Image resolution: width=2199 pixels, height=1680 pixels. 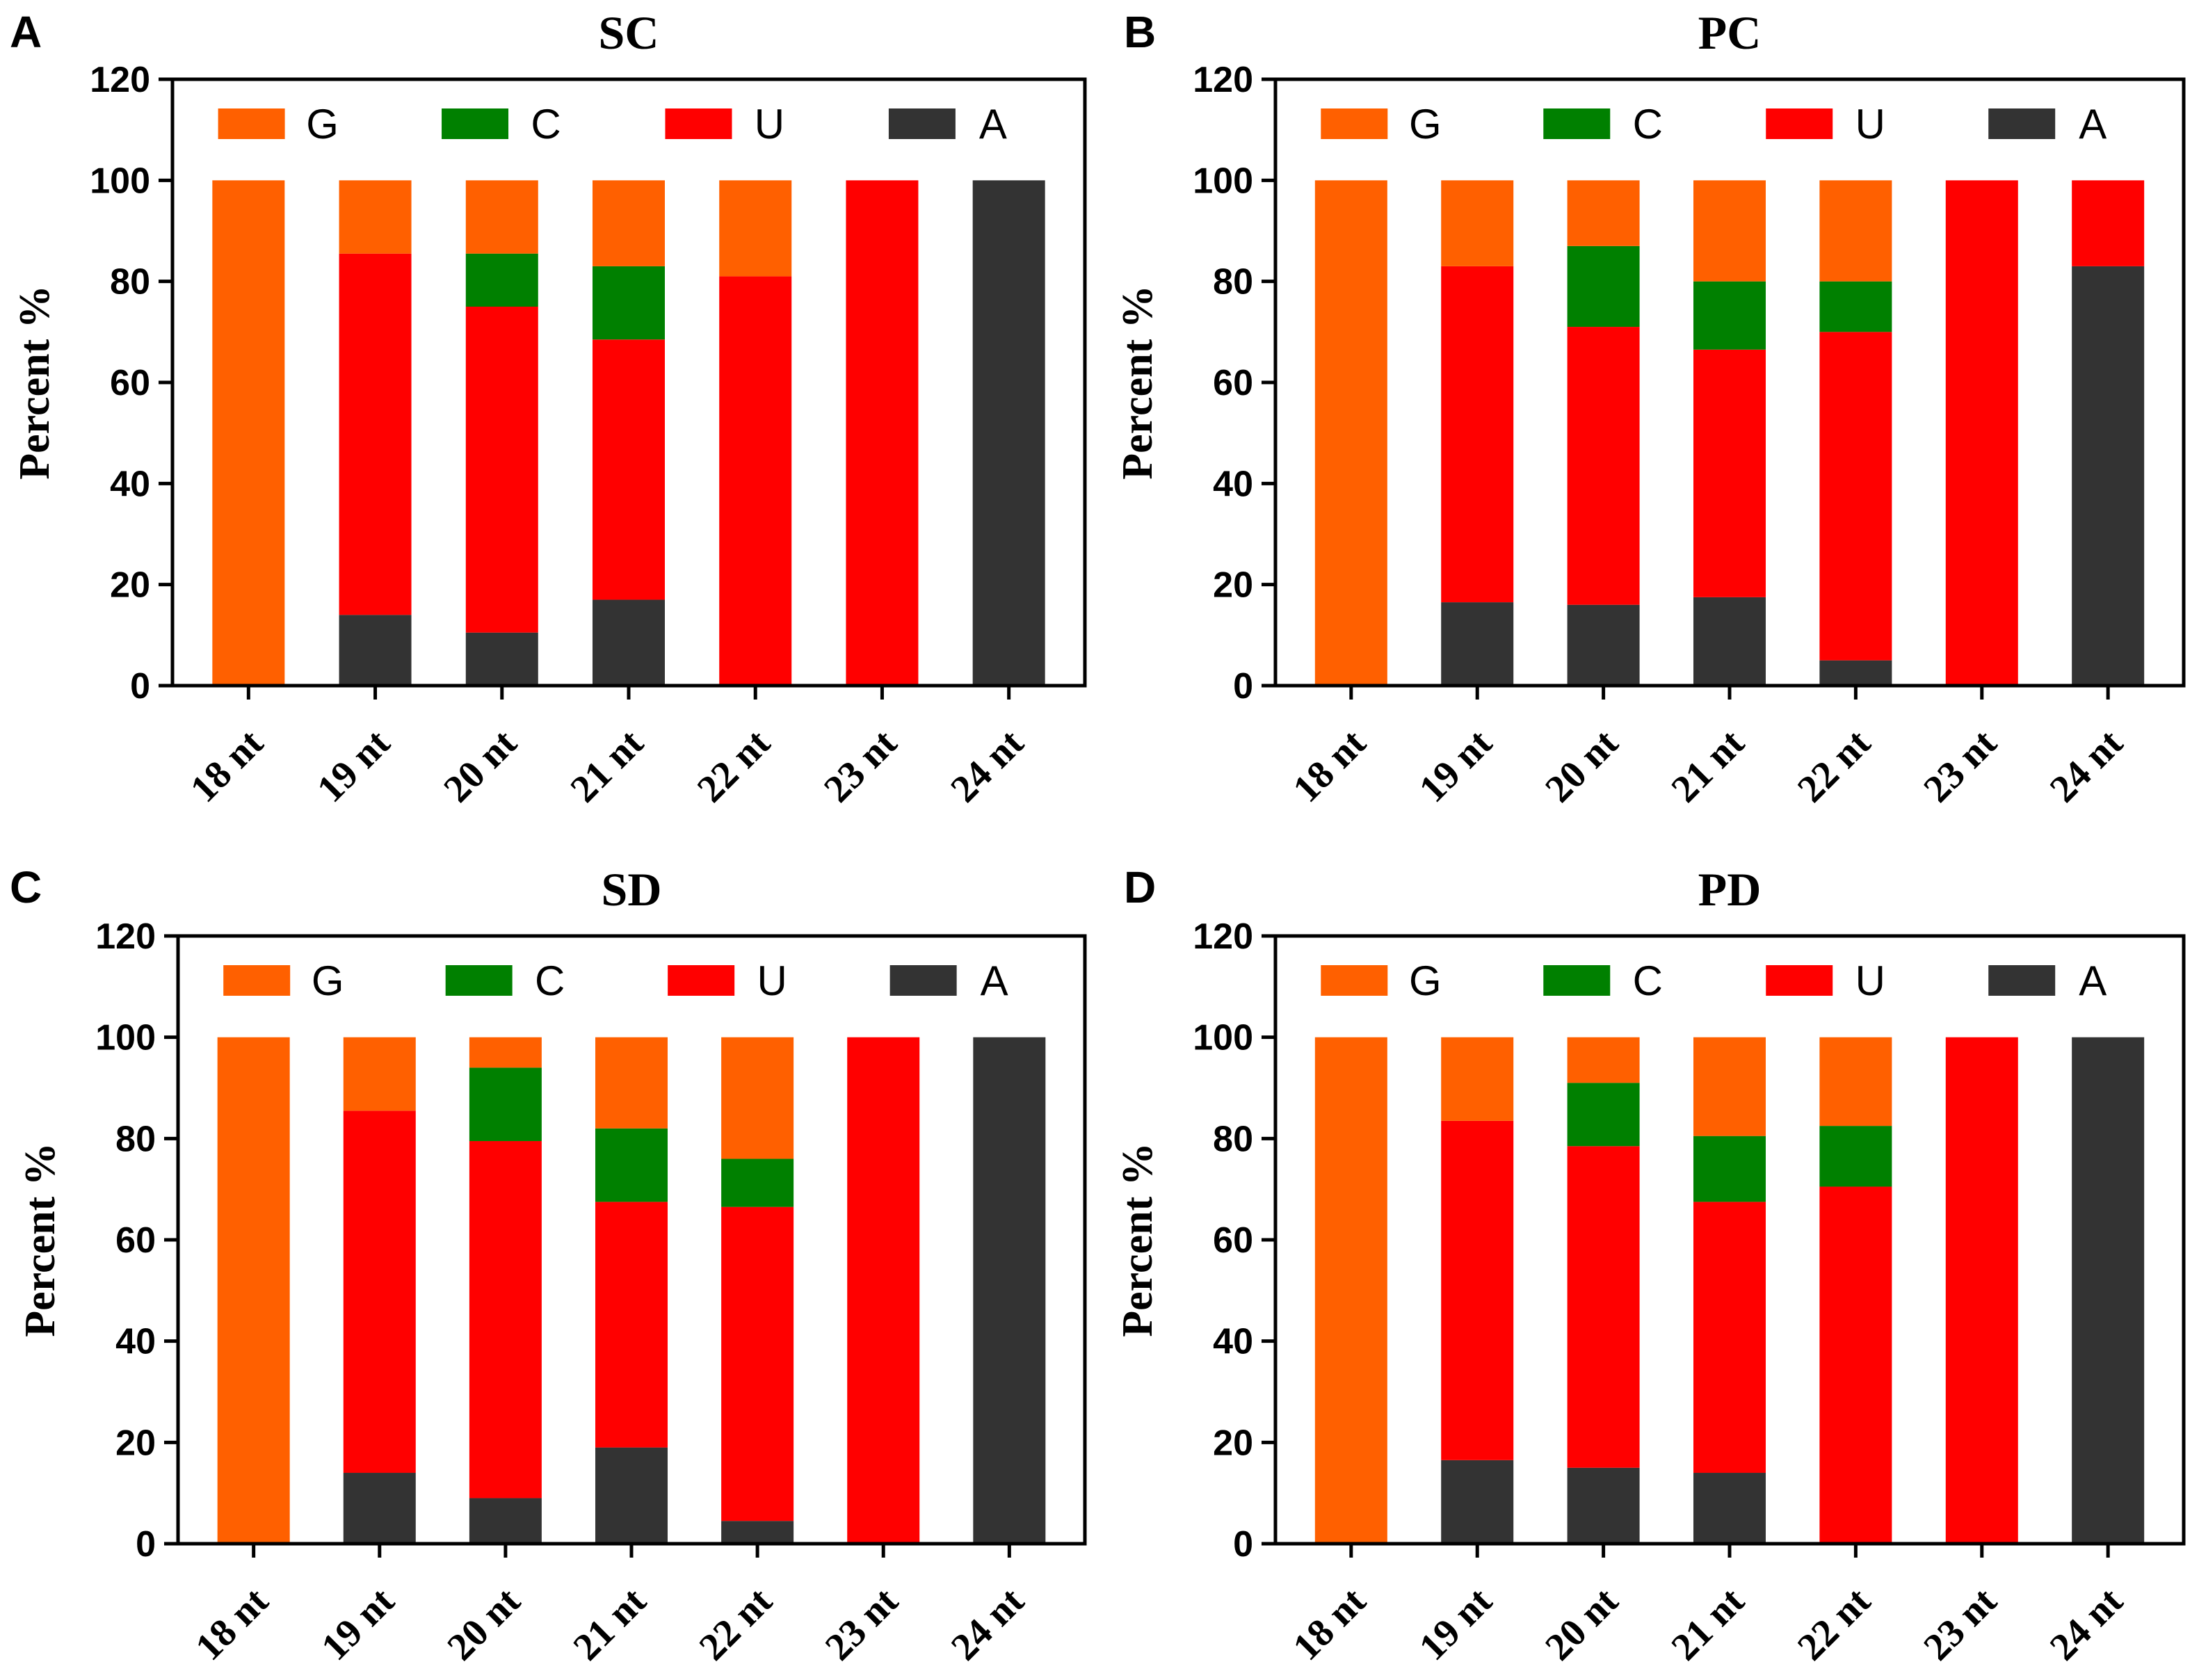 What do you see at coordinates (734, 766) in the screenshot?
I see `x-tick-label: 22 nt` at bounding box center [734, 766].